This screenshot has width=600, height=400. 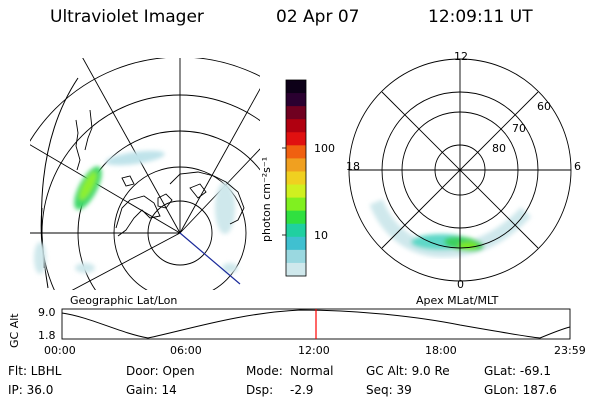 I want to click on altitude-ytick-9: 9.0, so click(x=47, y=312).